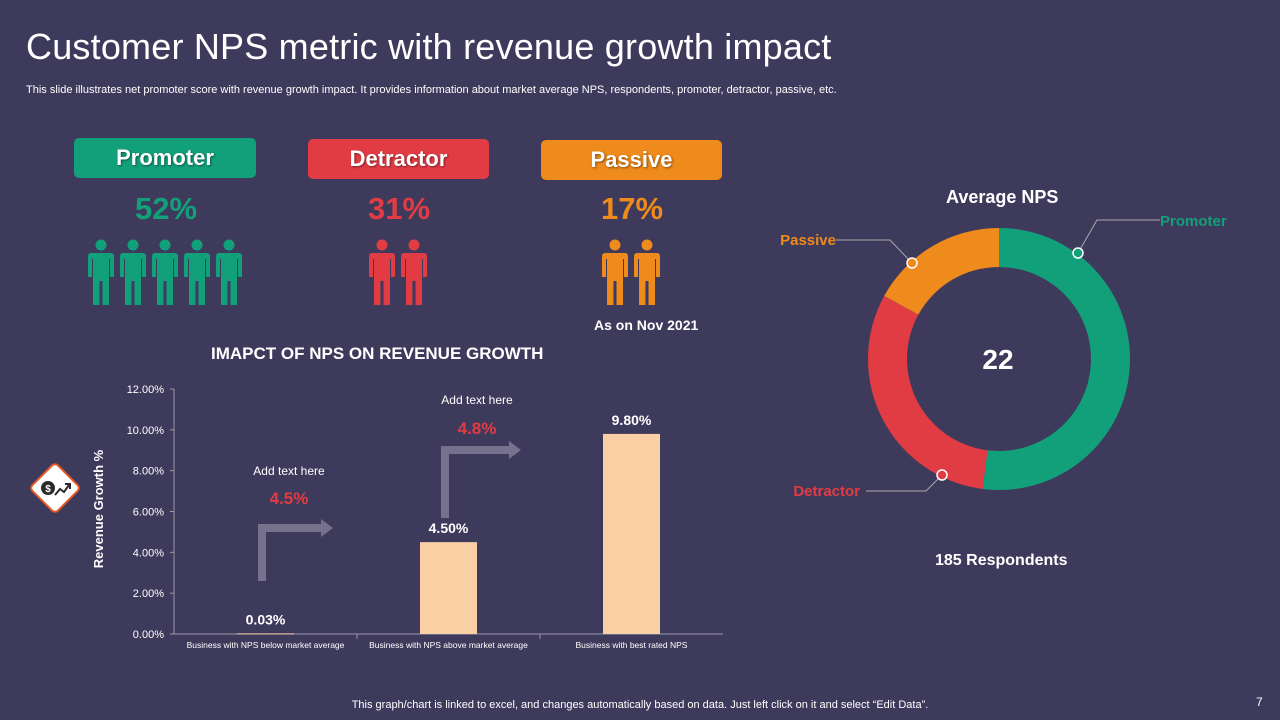  What do you see at coordinates (289, 498) in the screenshot?
I see `annotation-1-value: 4.5%` at bounding box center [289, 498].